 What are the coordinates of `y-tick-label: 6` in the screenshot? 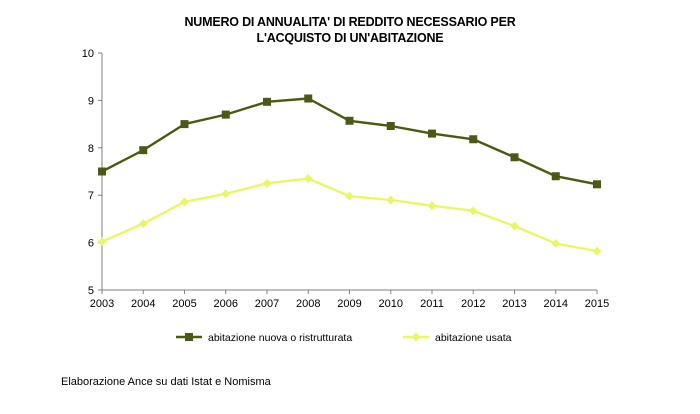 It's located at (91, 244).